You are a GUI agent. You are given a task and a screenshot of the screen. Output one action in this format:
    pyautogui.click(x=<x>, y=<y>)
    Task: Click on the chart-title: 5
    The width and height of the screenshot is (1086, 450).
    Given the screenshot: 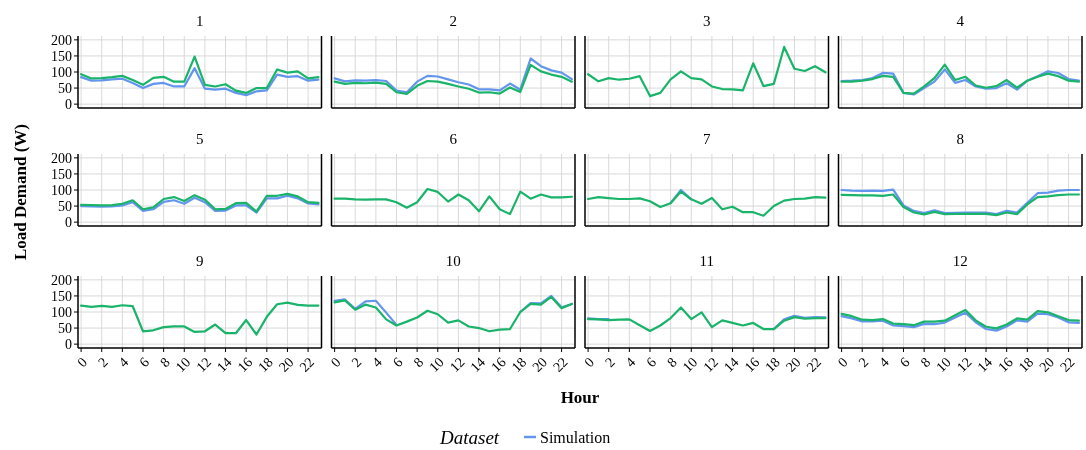 What is the action you would take?
    pyautogui.click(x=200, y=139)
    